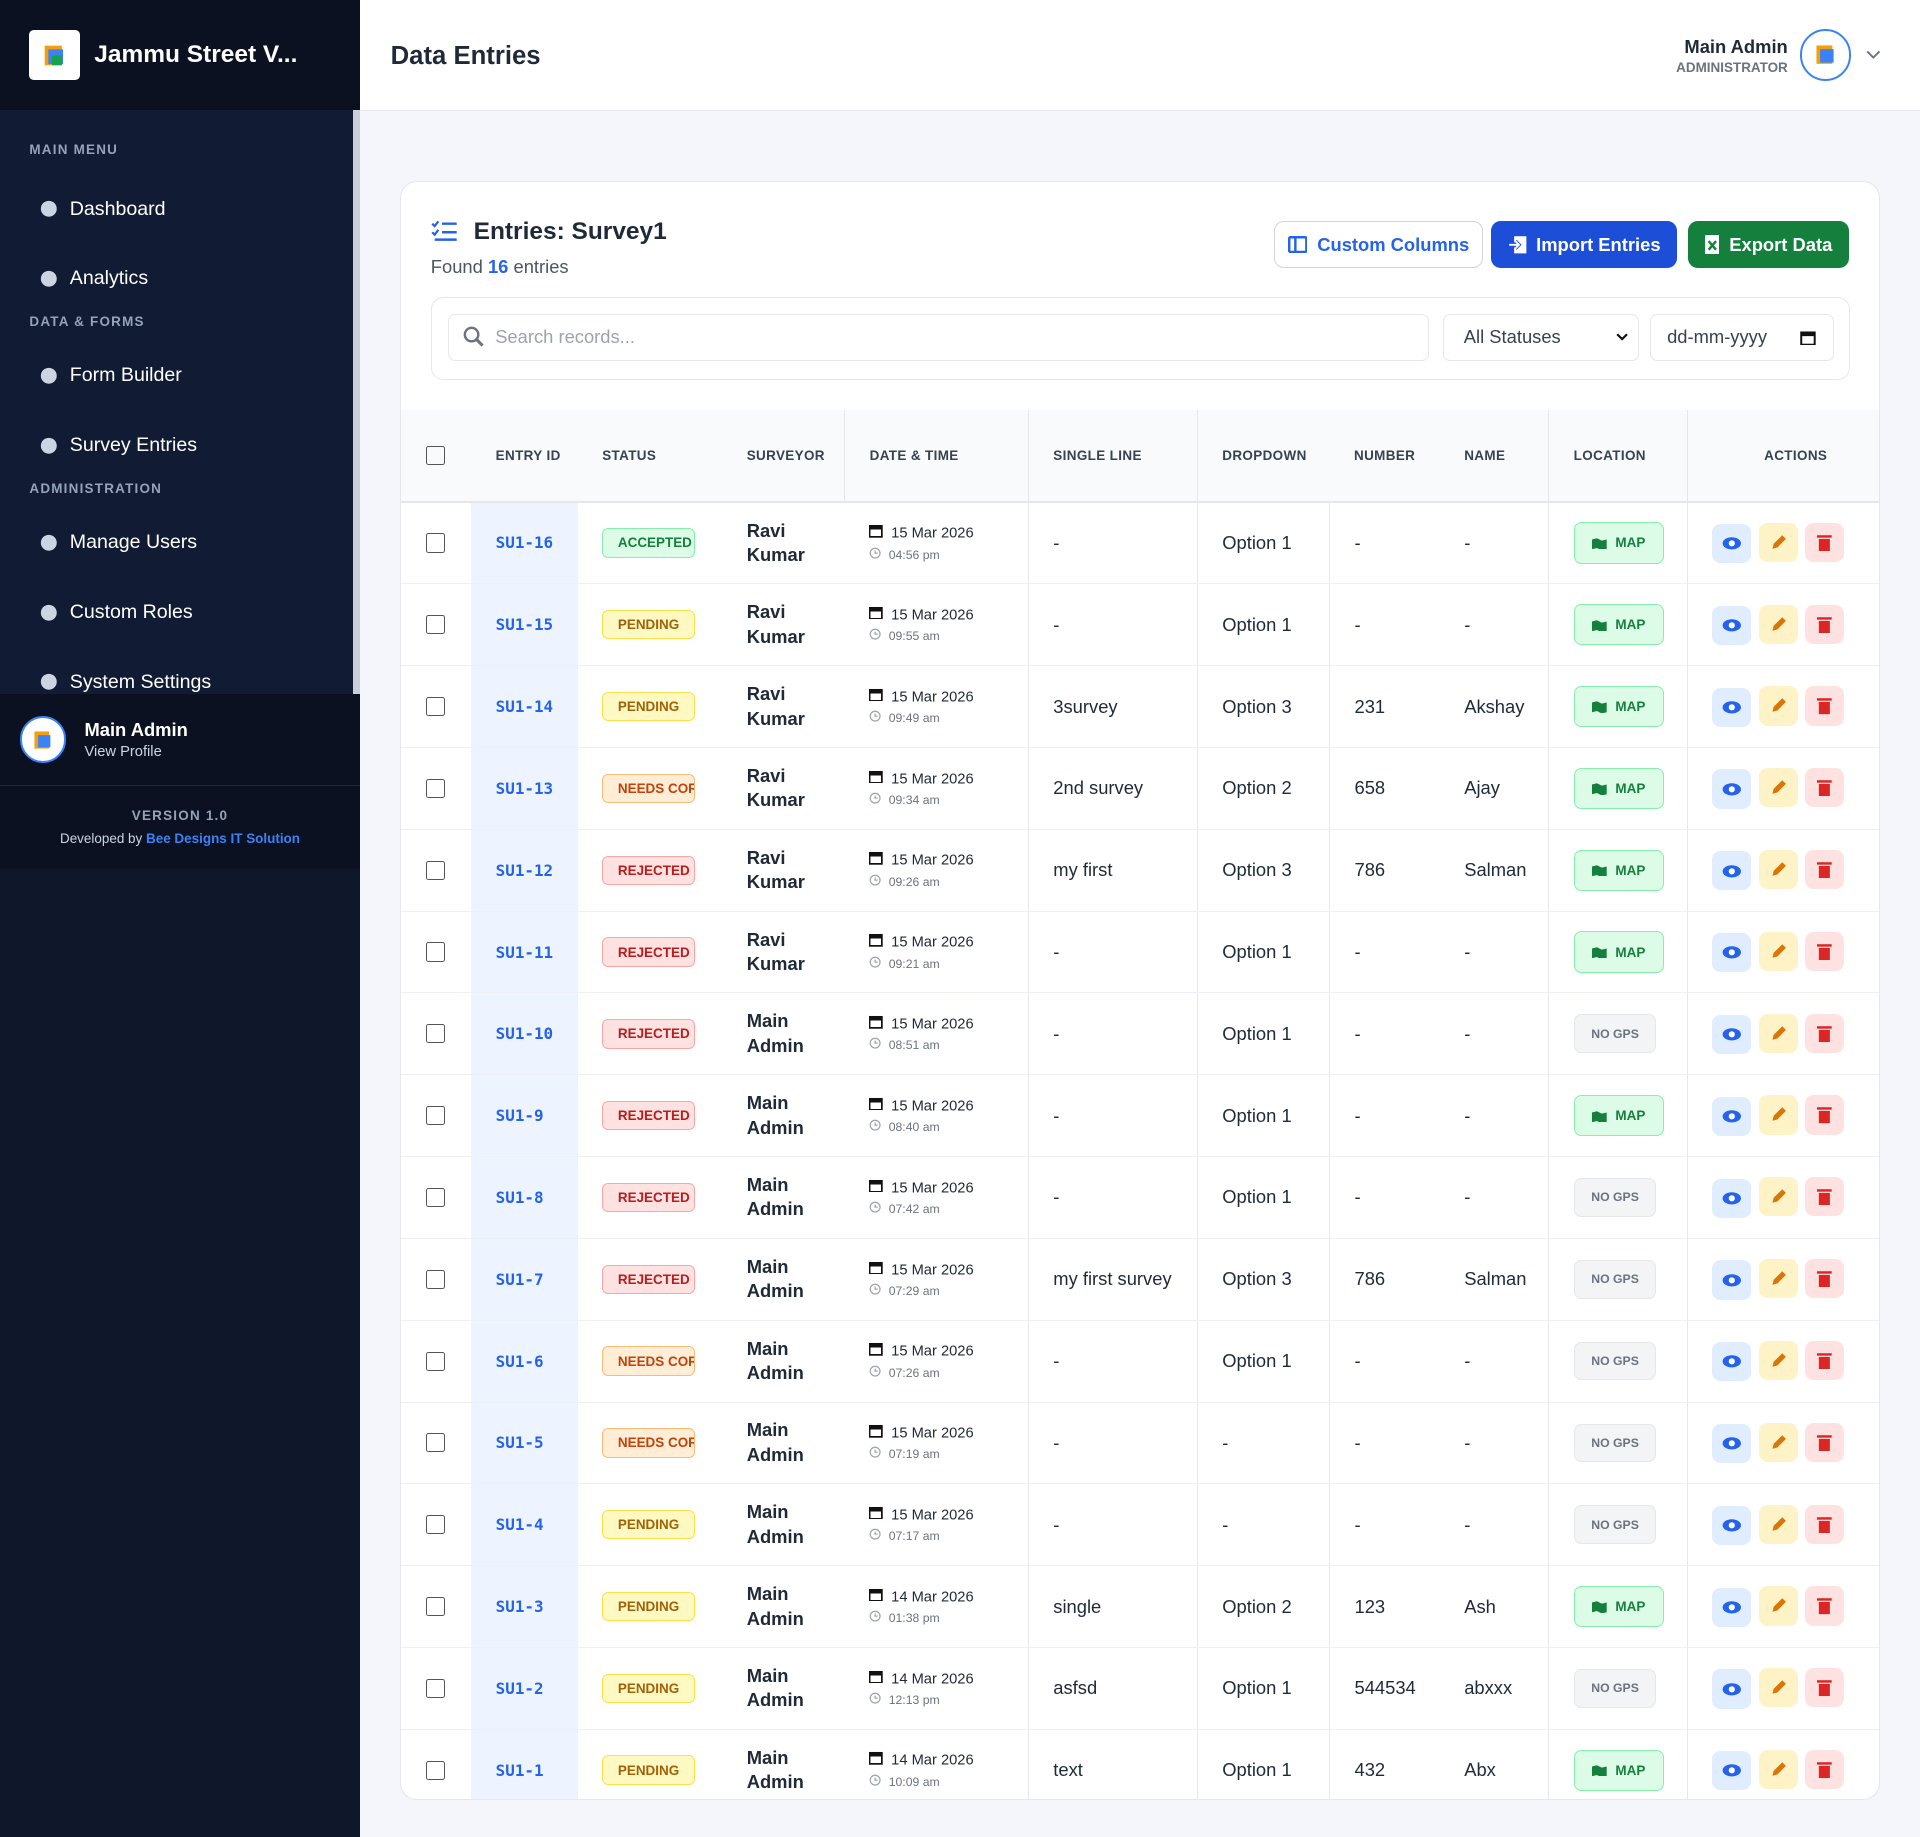 This screenshot has width=1920, height=1837. What do you see at coordinates (1378, 244) in the screenshot?
I see `custom-columns-button: Custom Columns` at bounding box center [1378, 244].